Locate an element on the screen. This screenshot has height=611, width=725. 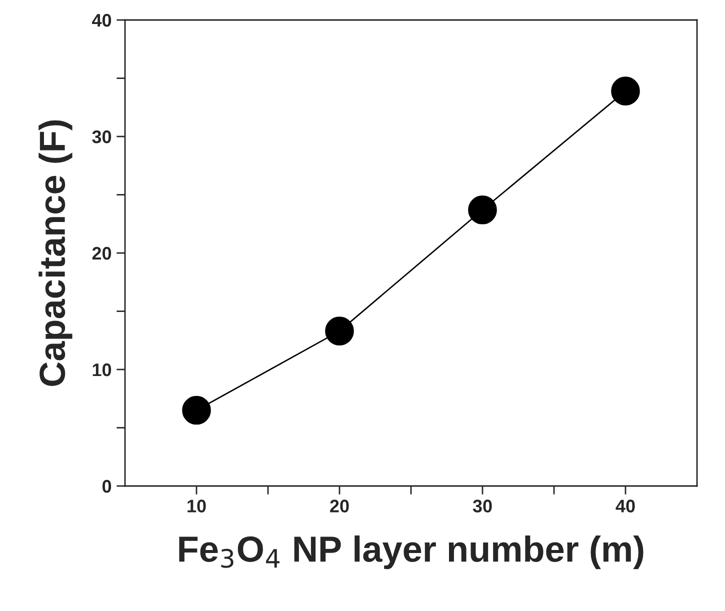
y-tick-label: 20 is located at coordinates (102, 253).